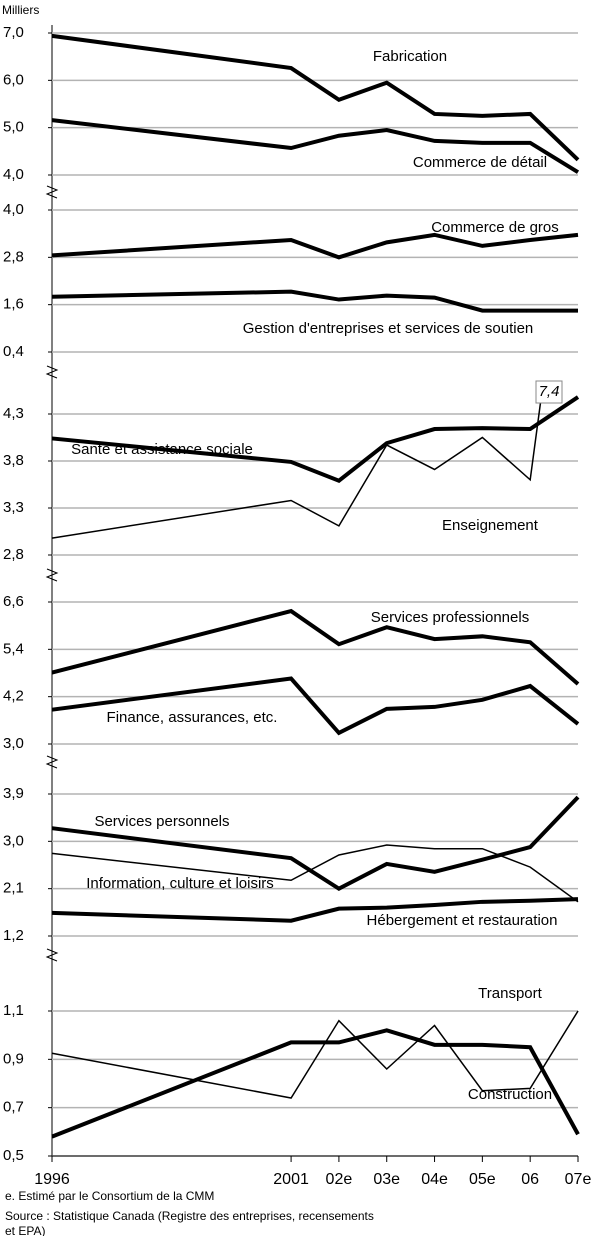 The image size is (597, 1236). What do you see at coordinates (20, 10) in the screenshot?
I see `y-axis-label: Milliers` at bounding box center [20, 10].